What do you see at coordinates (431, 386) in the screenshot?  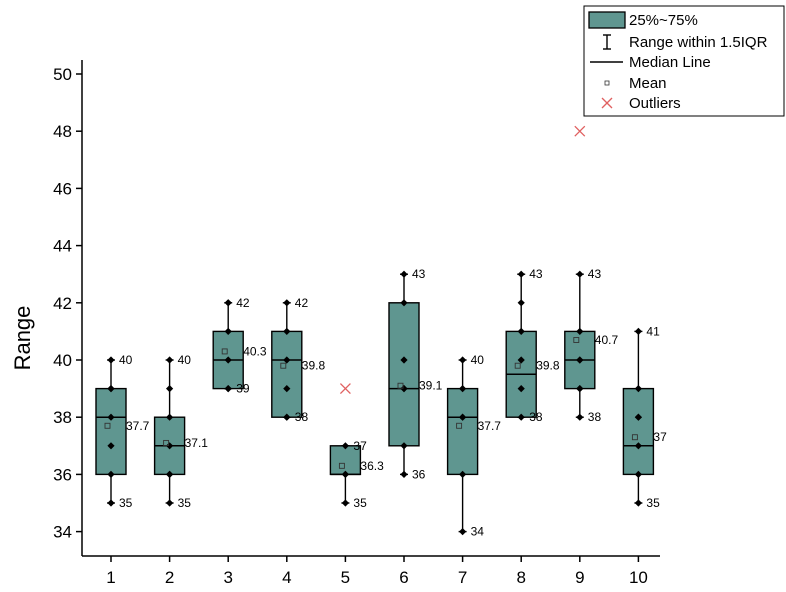 I see `mean-label: 39.1` at bounding box center [431, 386].